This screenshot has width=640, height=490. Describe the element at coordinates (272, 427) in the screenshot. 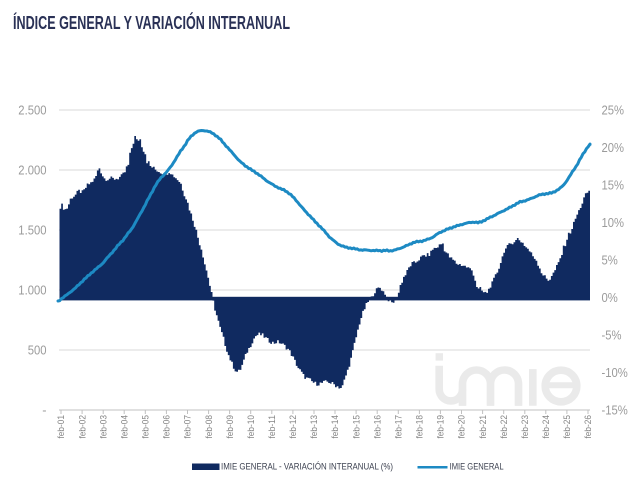

I see `svg-text: feb-11` at that location.